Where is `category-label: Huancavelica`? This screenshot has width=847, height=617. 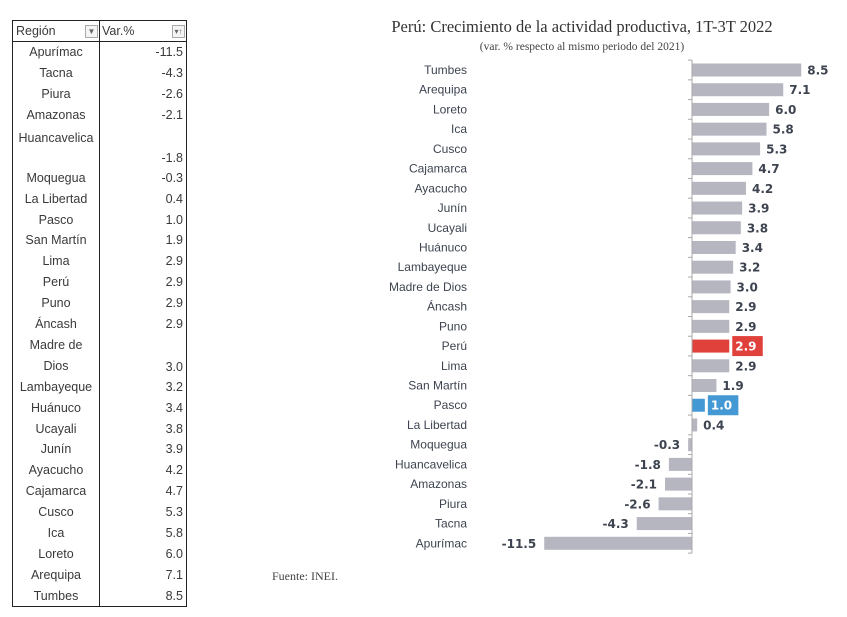
category-label: Huancavelica is located at coordinates (431, 464).